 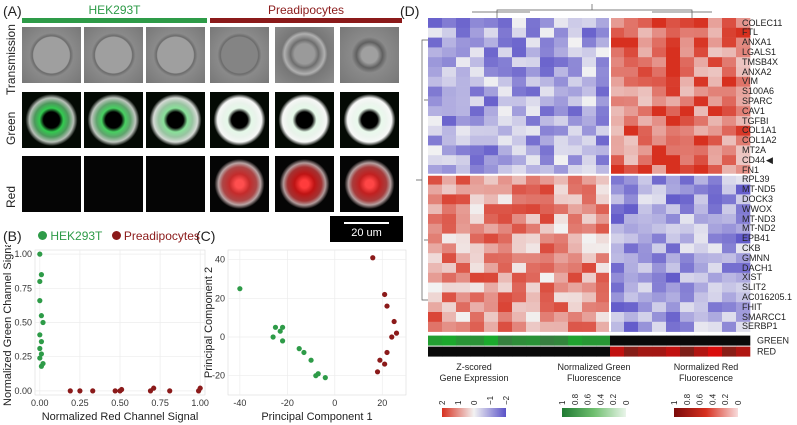 What do you see at coordinates (753, 110) in the screenshot?
I see `gene-label: CAV1` at bounding box center [753, 110].